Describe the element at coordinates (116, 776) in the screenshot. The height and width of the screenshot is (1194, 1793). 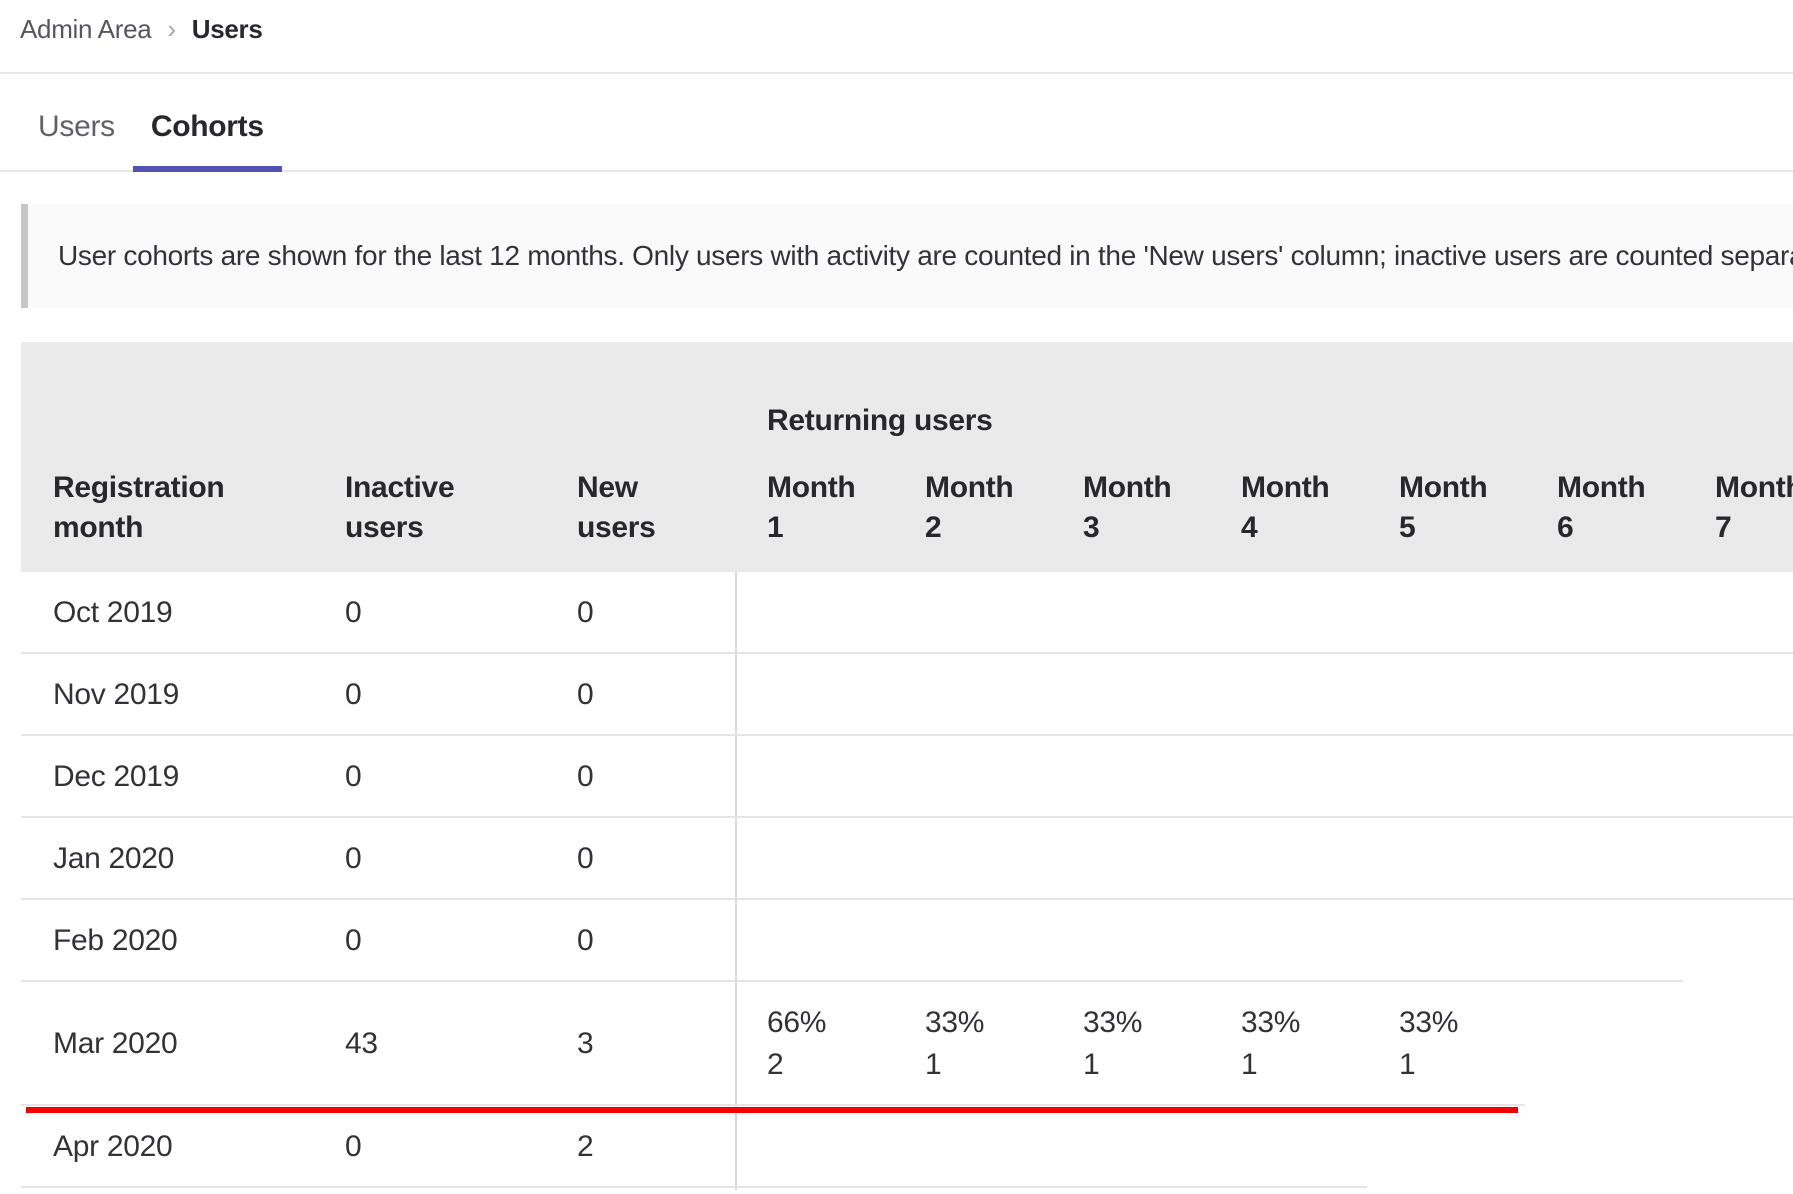
I see `cell-registration-month: Dec 2019` at that location.